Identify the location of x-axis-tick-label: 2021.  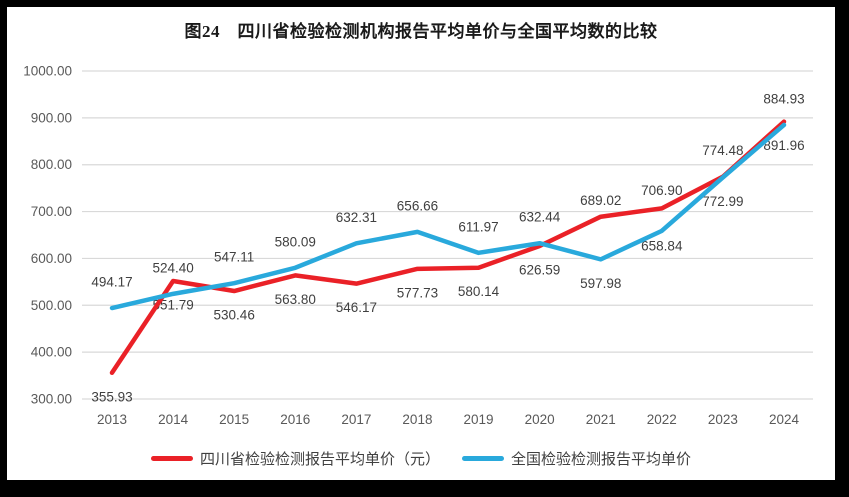
(601, 419).